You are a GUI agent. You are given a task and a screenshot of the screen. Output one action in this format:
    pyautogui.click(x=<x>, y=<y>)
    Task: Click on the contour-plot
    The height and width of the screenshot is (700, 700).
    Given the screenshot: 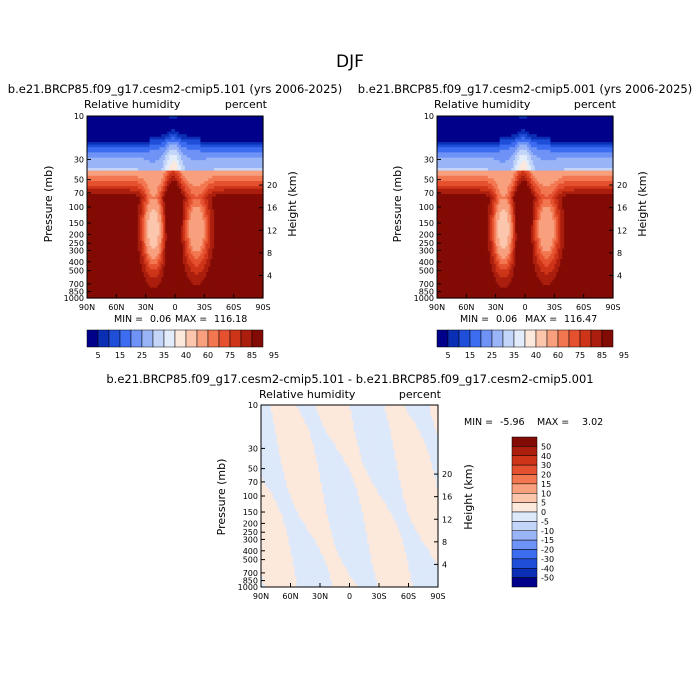 What is the action you would take?
    pyautogui.click(x=175, y=207)
    